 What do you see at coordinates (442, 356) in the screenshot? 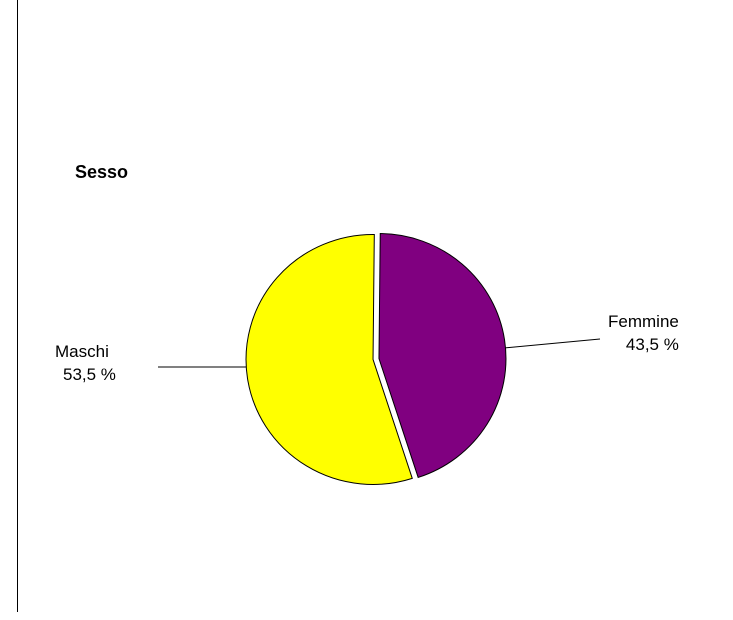
I see `pie-slice-femmine` at bounding box center [442, 356].